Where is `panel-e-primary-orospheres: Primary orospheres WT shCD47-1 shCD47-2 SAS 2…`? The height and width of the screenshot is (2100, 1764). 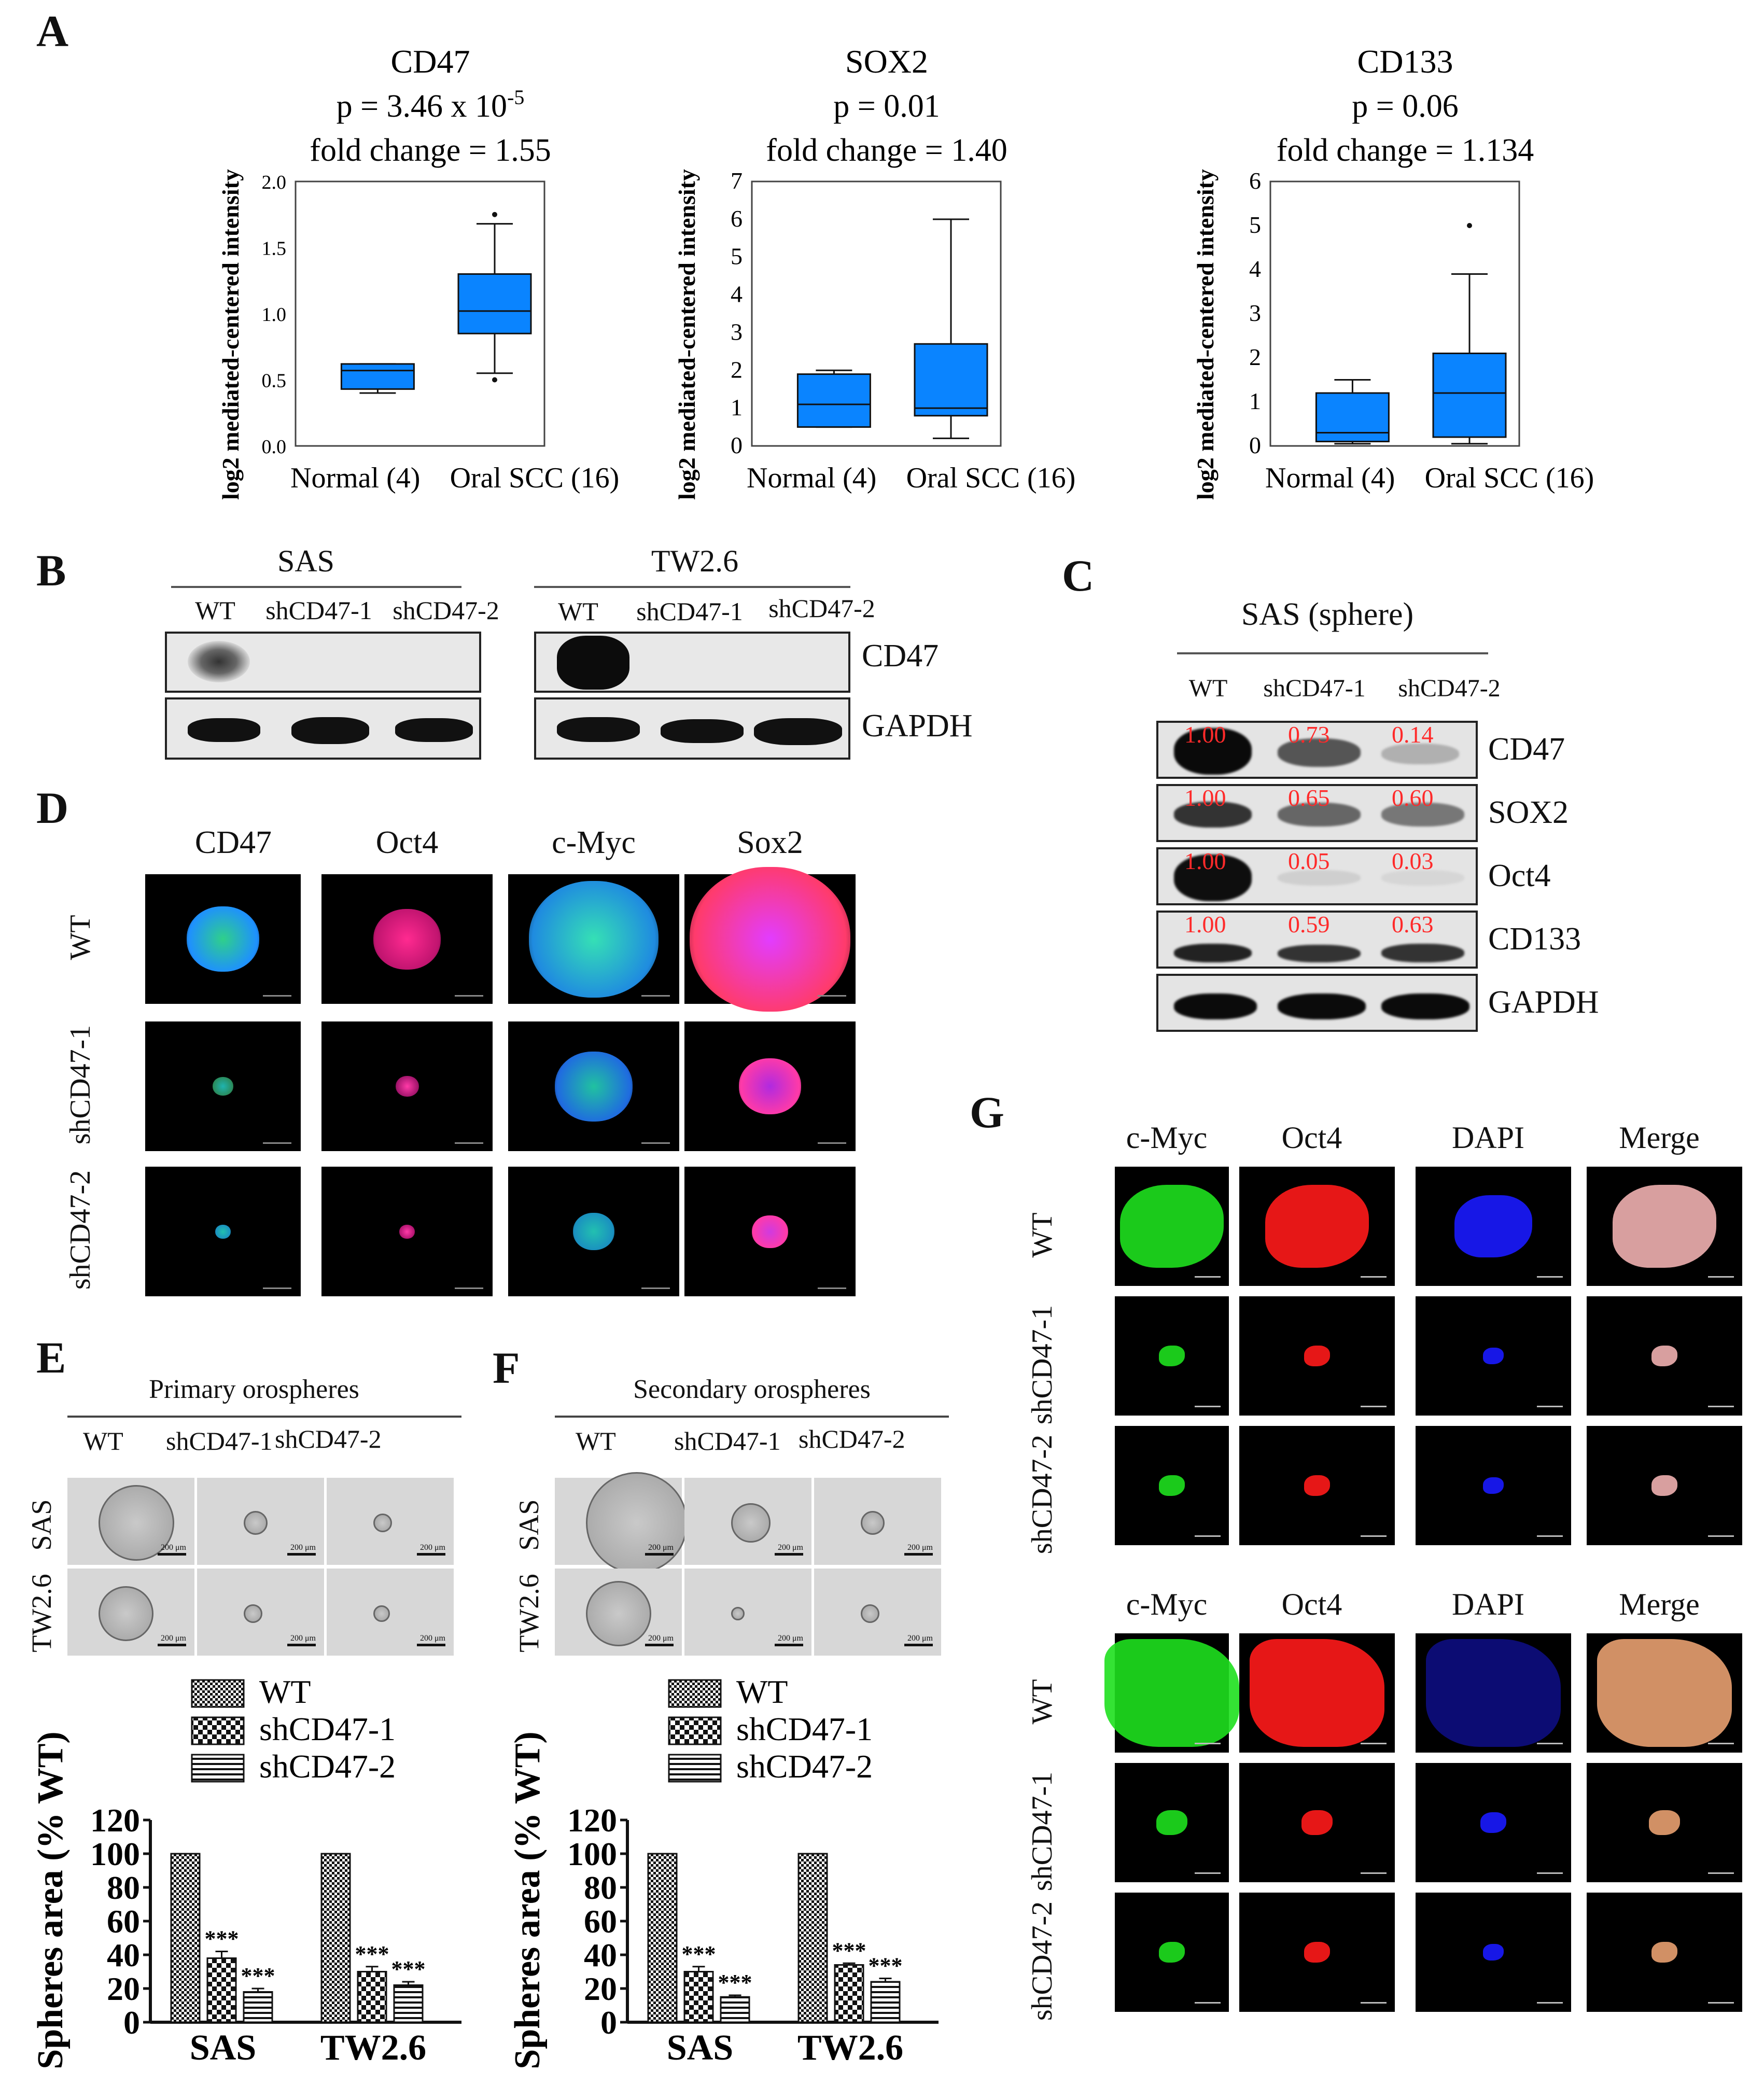 panel-e-primary-orospheres: Primary orospheres WT shCD47-1 shCD47-2 SAS 2… is located at coordinates (256, 1737).